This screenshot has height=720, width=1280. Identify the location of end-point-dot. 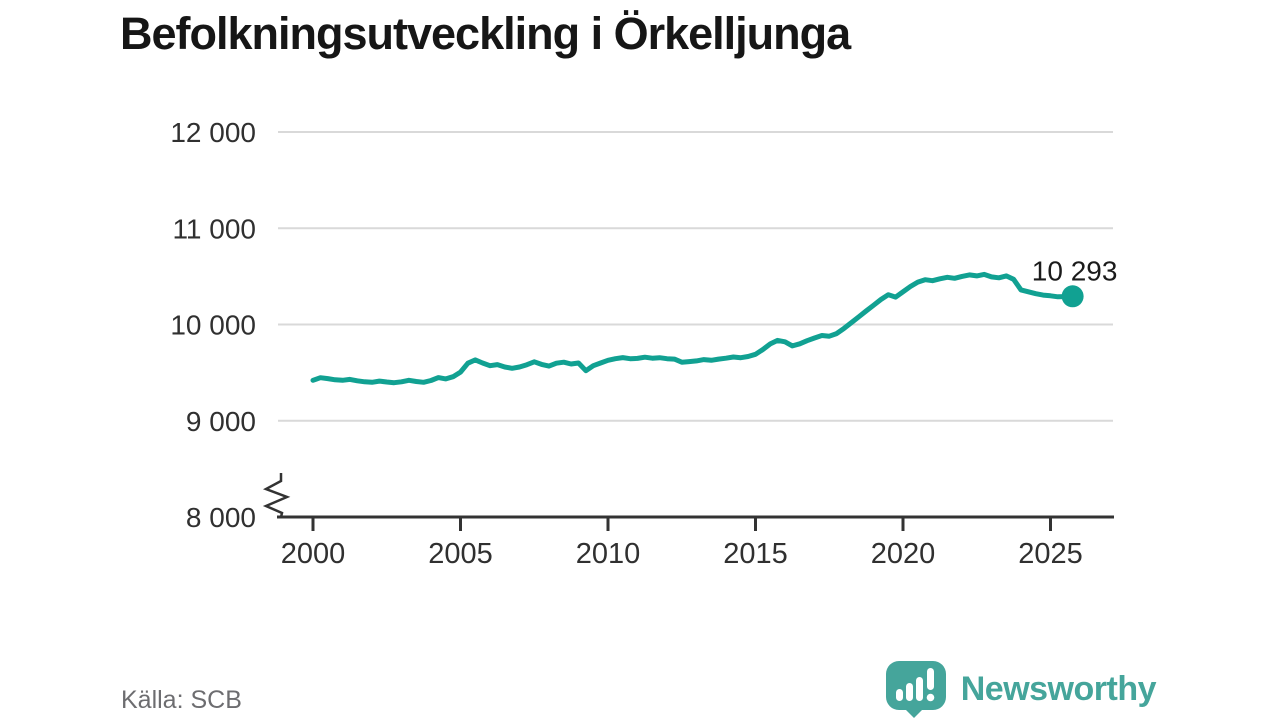
(1072, 296).